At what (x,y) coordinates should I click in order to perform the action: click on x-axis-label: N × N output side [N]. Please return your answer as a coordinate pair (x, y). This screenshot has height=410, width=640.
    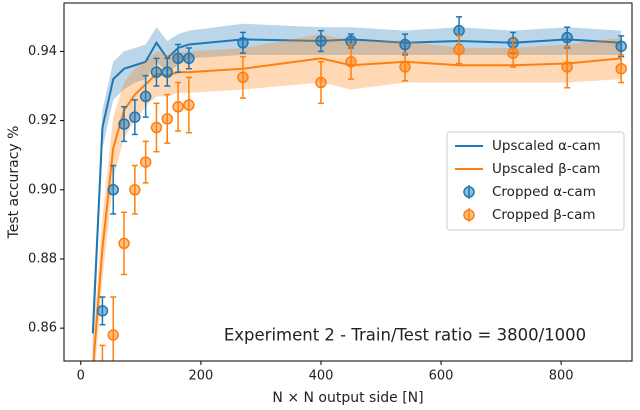
    Looking at the image, I should click on (347, 398).